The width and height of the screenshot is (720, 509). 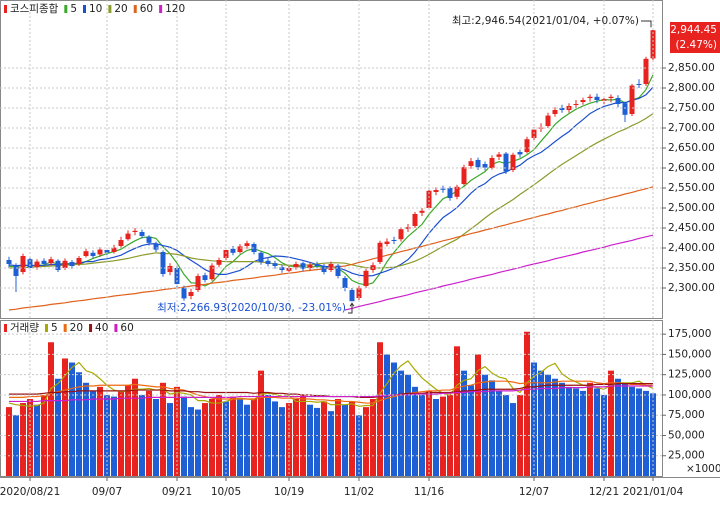 What do you see at coordinates (691, 168) in the screenshot?
I see `y-tick-label: 2,600.00` at bounding box center [691, 168].